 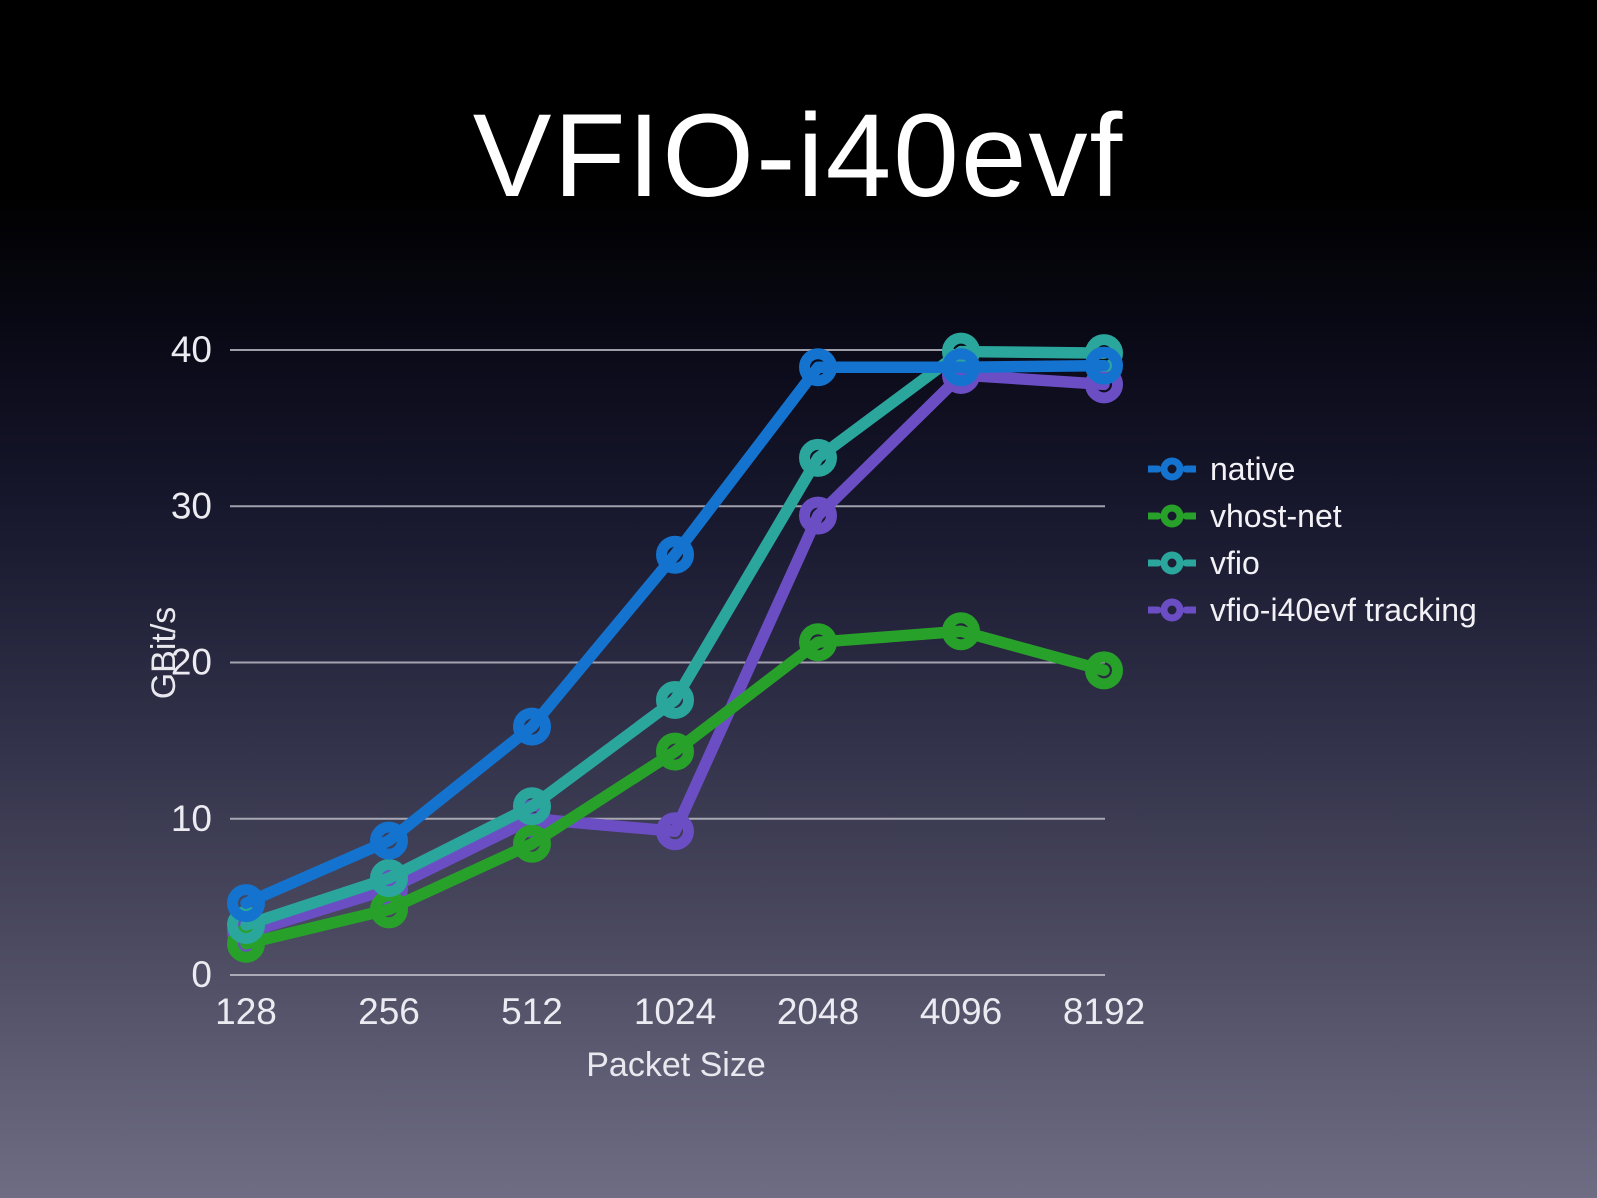 What do you see at coordinates (1312, 562) in the screenshot?
I see `legend-item-vfio: vfio` at bounding box center [1312, 562].